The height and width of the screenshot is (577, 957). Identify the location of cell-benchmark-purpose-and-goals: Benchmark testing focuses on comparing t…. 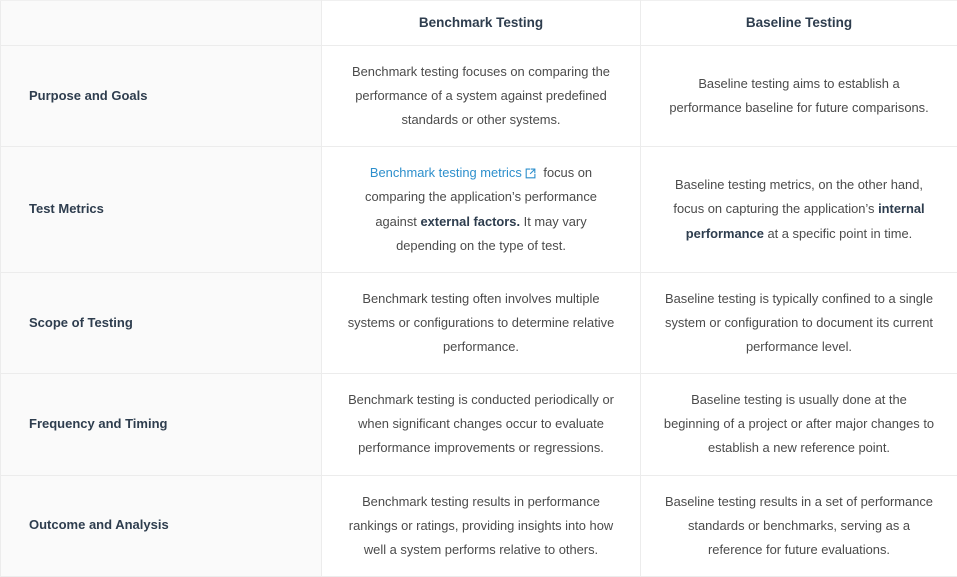
(481, 95).